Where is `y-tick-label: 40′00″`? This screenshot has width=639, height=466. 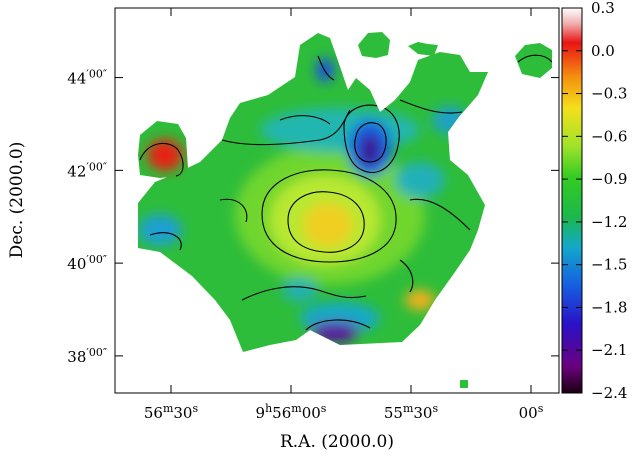
y-tick-label: 40′00″ is located at coordinates (87, 263).